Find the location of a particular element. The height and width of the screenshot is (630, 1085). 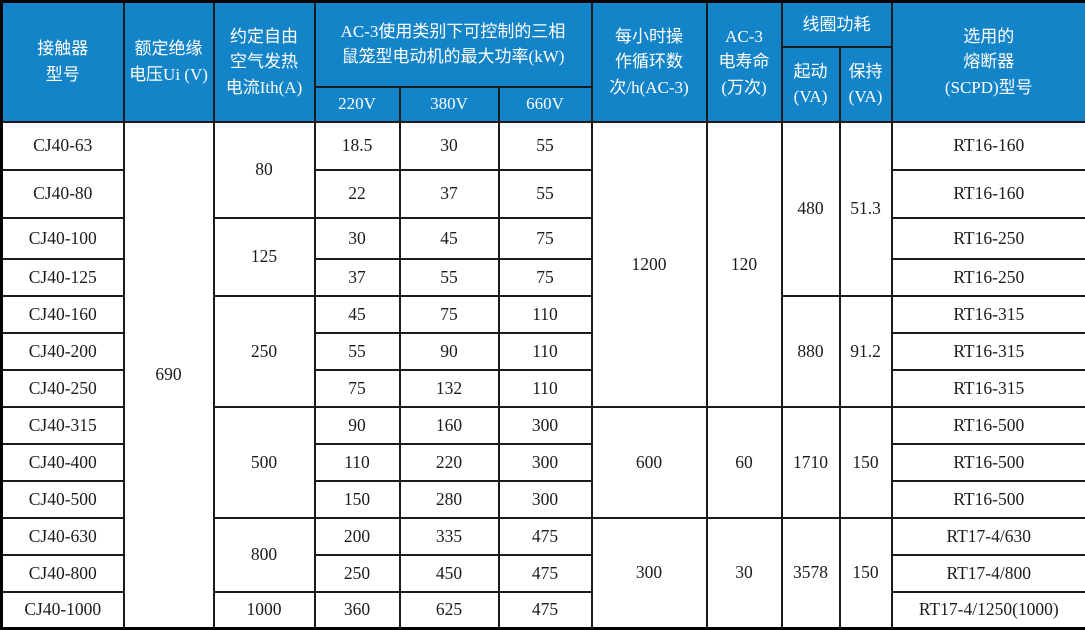

model-cell: CJ40-315 is located at coordinates (63, 425).